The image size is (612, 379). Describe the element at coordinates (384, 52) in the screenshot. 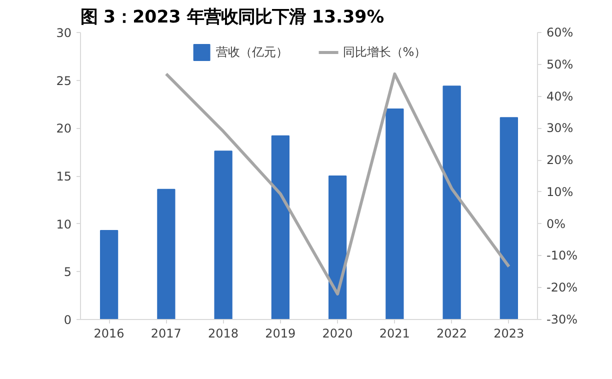

I see `legend-label: 同比增长（%）` at that location.